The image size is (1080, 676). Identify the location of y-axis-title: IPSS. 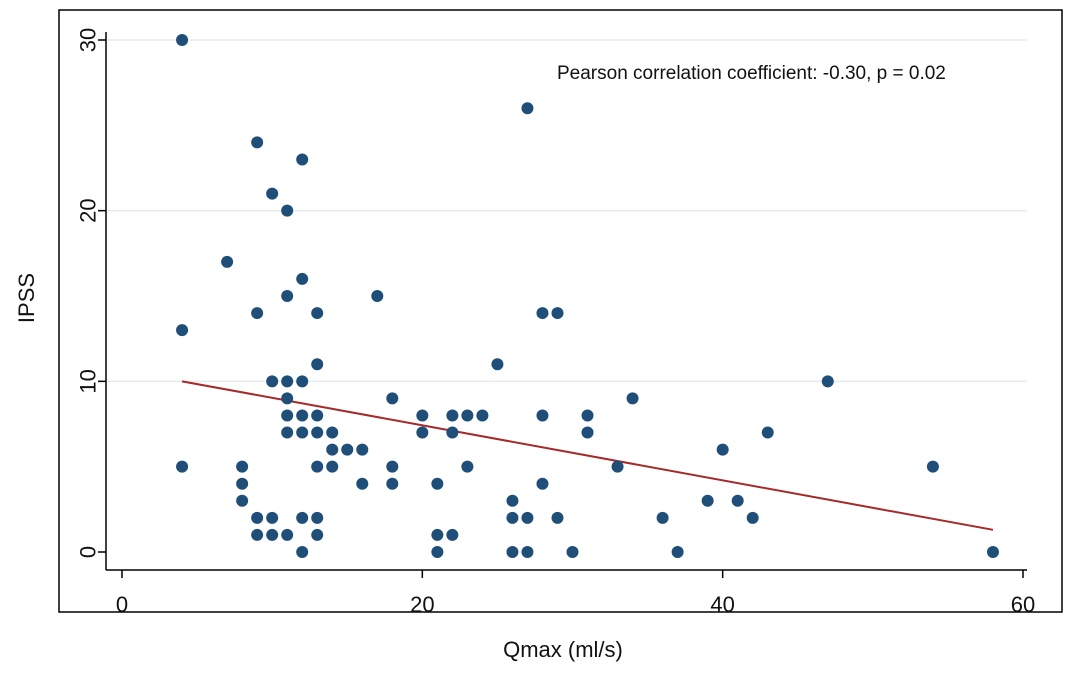
(26, 298).